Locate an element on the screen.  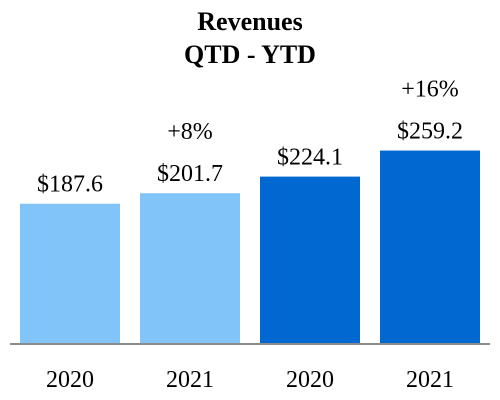
bar-qtd-2020 is located at coordinates (70, 273).